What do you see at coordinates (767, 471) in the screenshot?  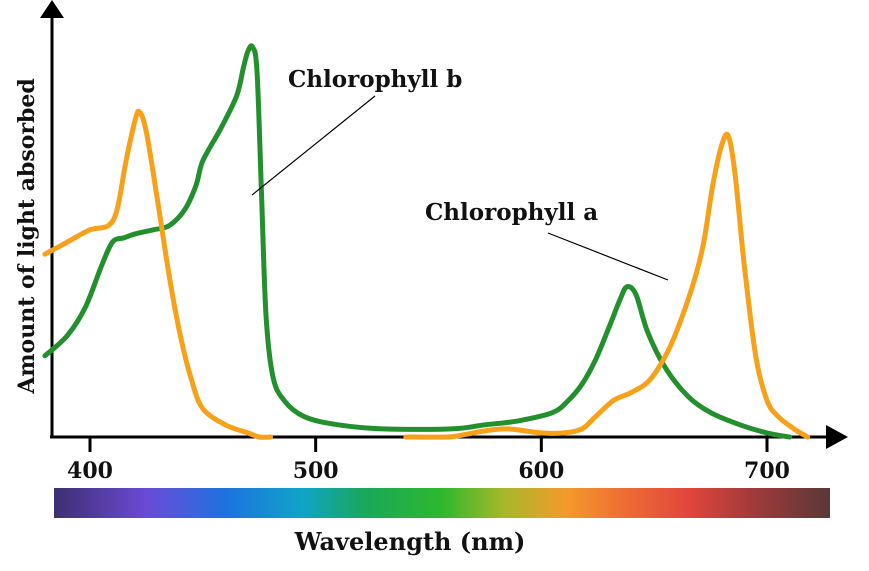 I see `x-tick-label-700: 700` at bounding box center [767, 471].